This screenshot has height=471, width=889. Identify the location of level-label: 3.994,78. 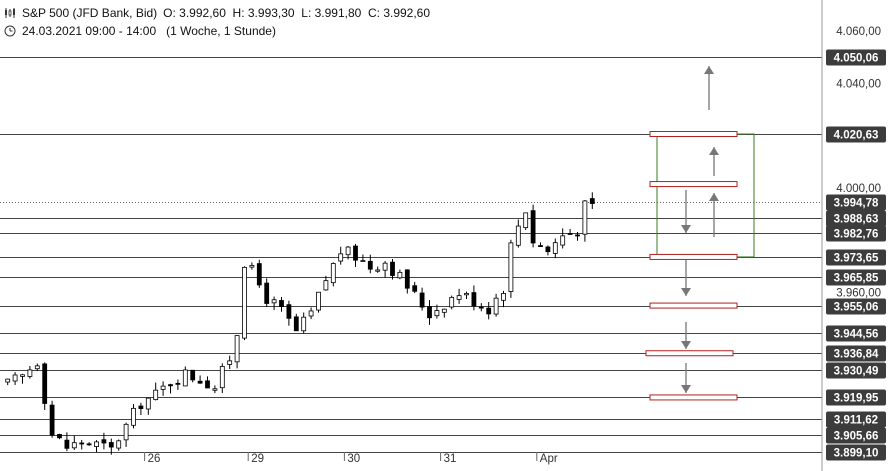
(856, 204).